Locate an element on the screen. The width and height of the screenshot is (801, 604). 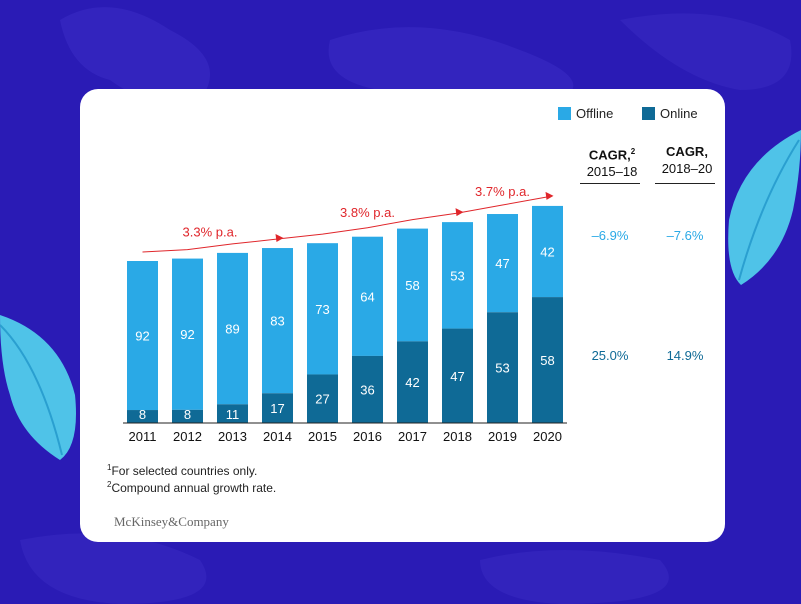
x-tick-label: 2014 is located at coordinates (277, 436).